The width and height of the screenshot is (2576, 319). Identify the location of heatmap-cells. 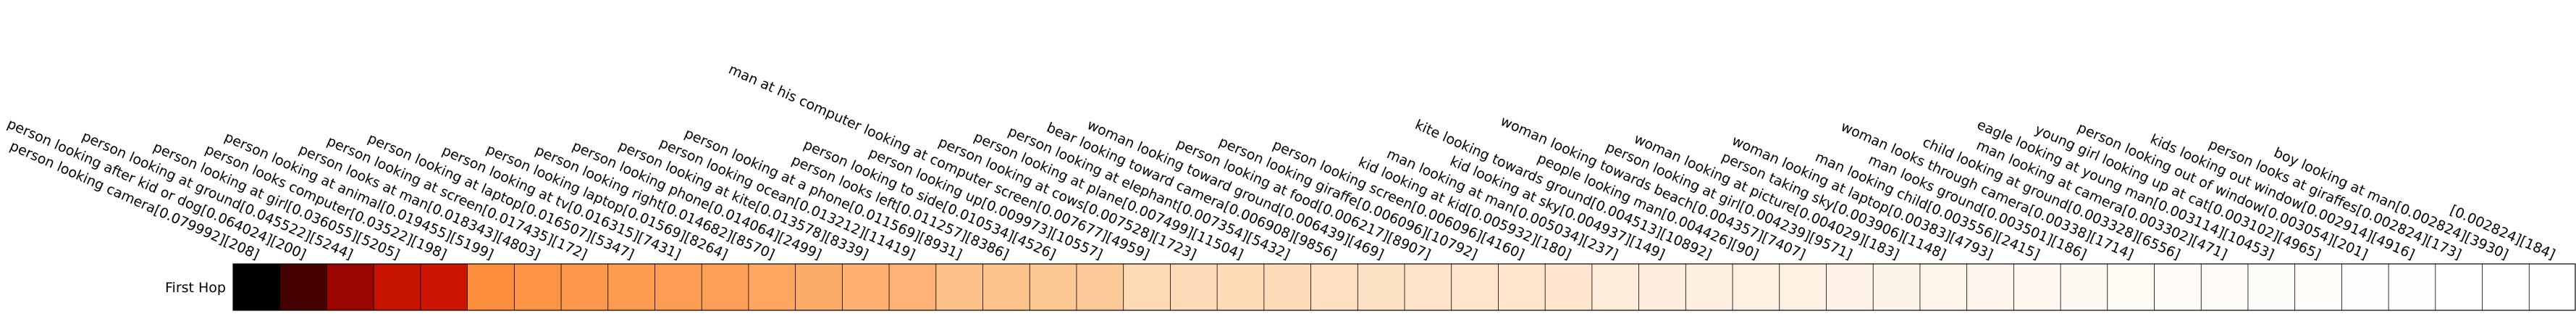
(1404, 287).